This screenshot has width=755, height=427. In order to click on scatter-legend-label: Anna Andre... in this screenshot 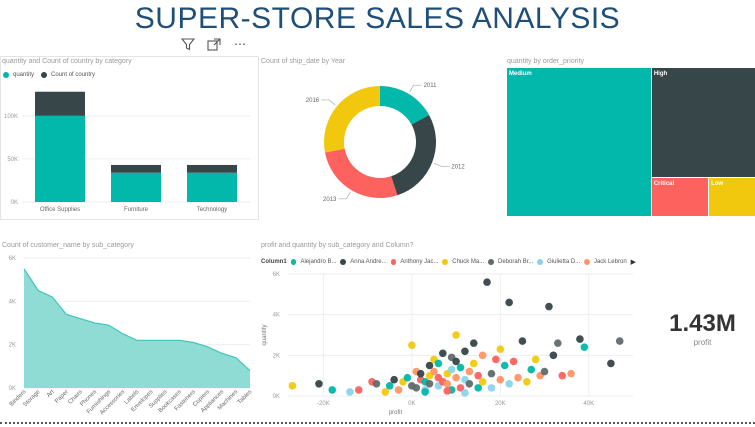, I will do `click(368, 262)`.